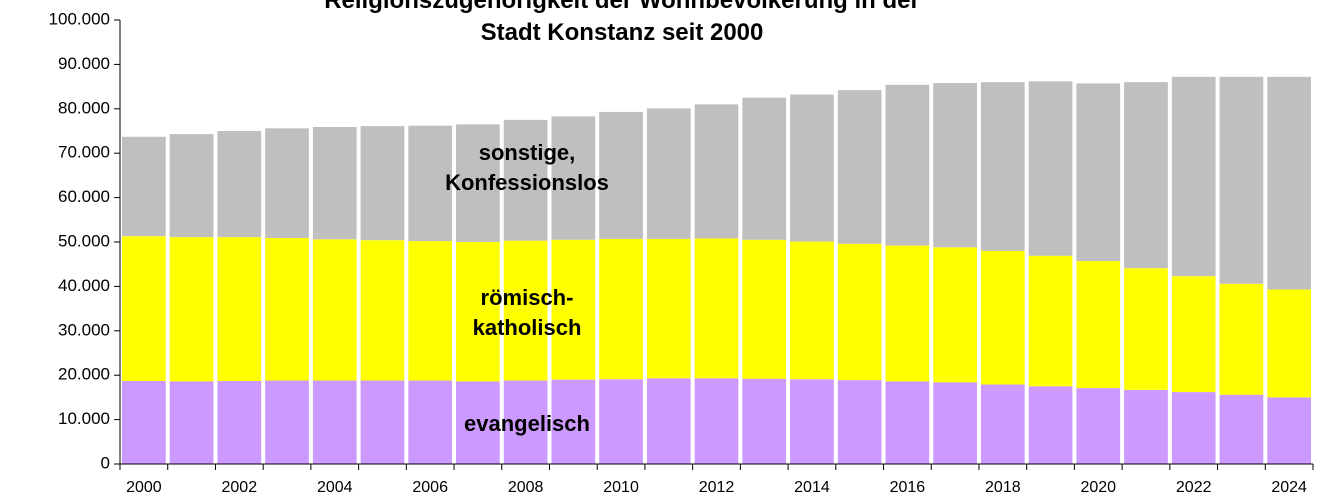 The image size is (1321, 500). What do you see at coordinates (84, 152) in the screenshot?
I see `y-tick-label: 70.000` at bounding box center [84, 152].